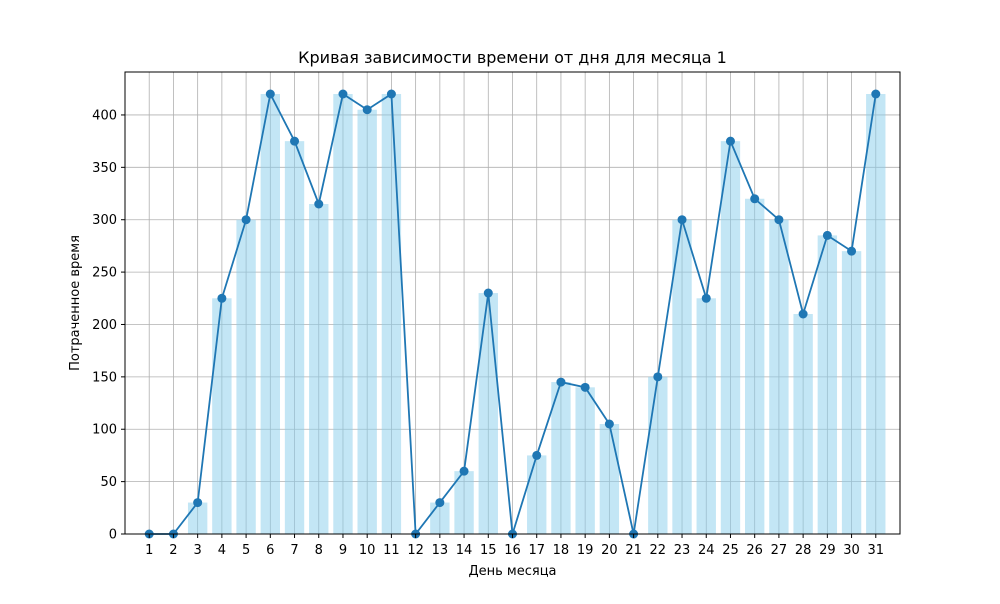 The height and width of the screenshot is (604, 1000). I want to click on x-tick-label: 1, so click(149, 550).